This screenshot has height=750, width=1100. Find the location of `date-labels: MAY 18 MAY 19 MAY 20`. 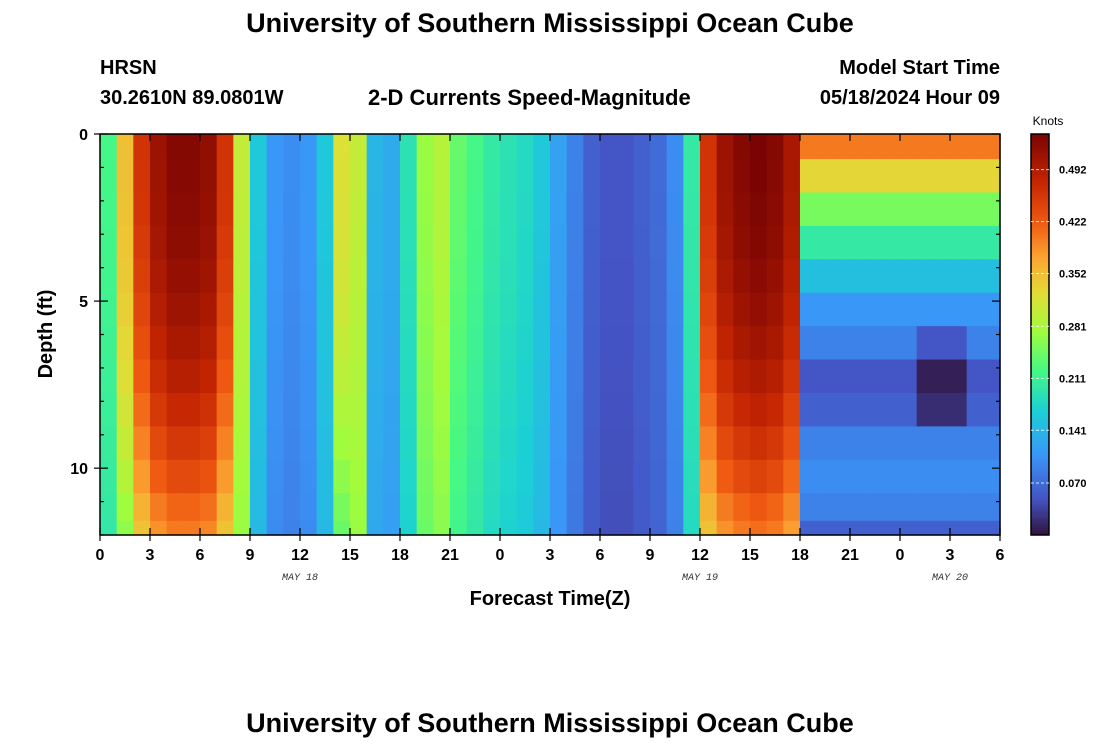

date-labels: MAY 18 MAY 19 MAY 20 is located at coordinates (625, 578).